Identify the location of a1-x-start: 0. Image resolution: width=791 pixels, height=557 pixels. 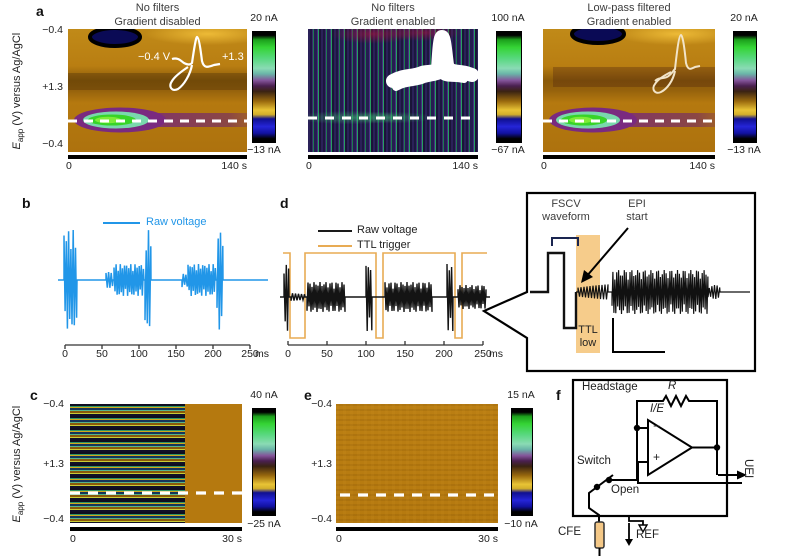
(69, 166).